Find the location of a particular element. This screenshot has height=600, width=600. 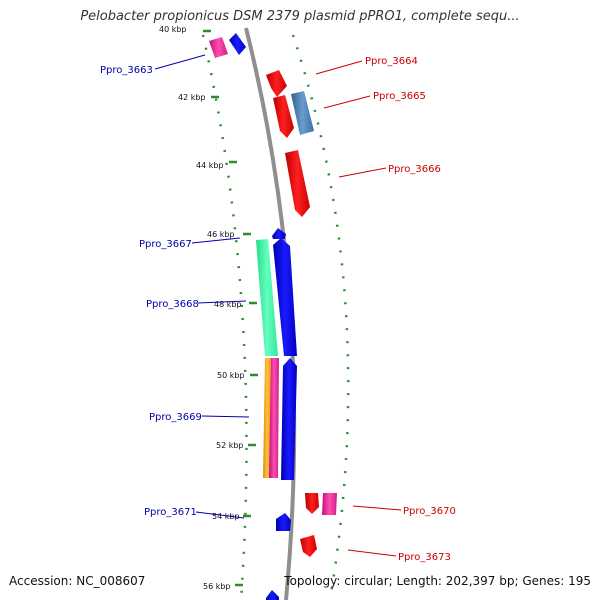

tick-label: 48 kbp is located at coordinates (228, 304).